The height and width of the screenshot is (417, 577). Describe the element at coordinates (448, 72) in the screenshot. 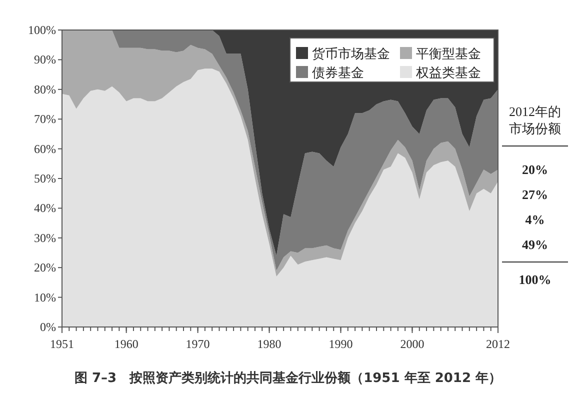

I see `legend-label: 权益类基金` at that location.